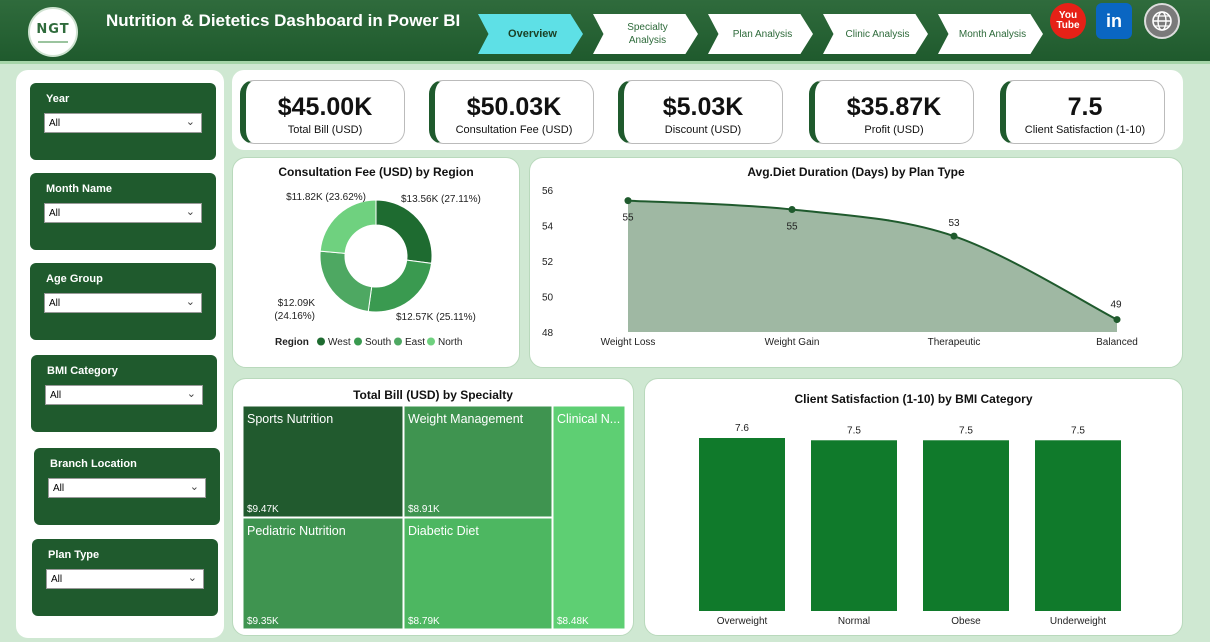 The width and height of the screenshot is (1210, 642). What do you see at coordinates (82, 371) in the screenshot?
I see `filter-label: BMI Category` at bounding box center [82, 371].